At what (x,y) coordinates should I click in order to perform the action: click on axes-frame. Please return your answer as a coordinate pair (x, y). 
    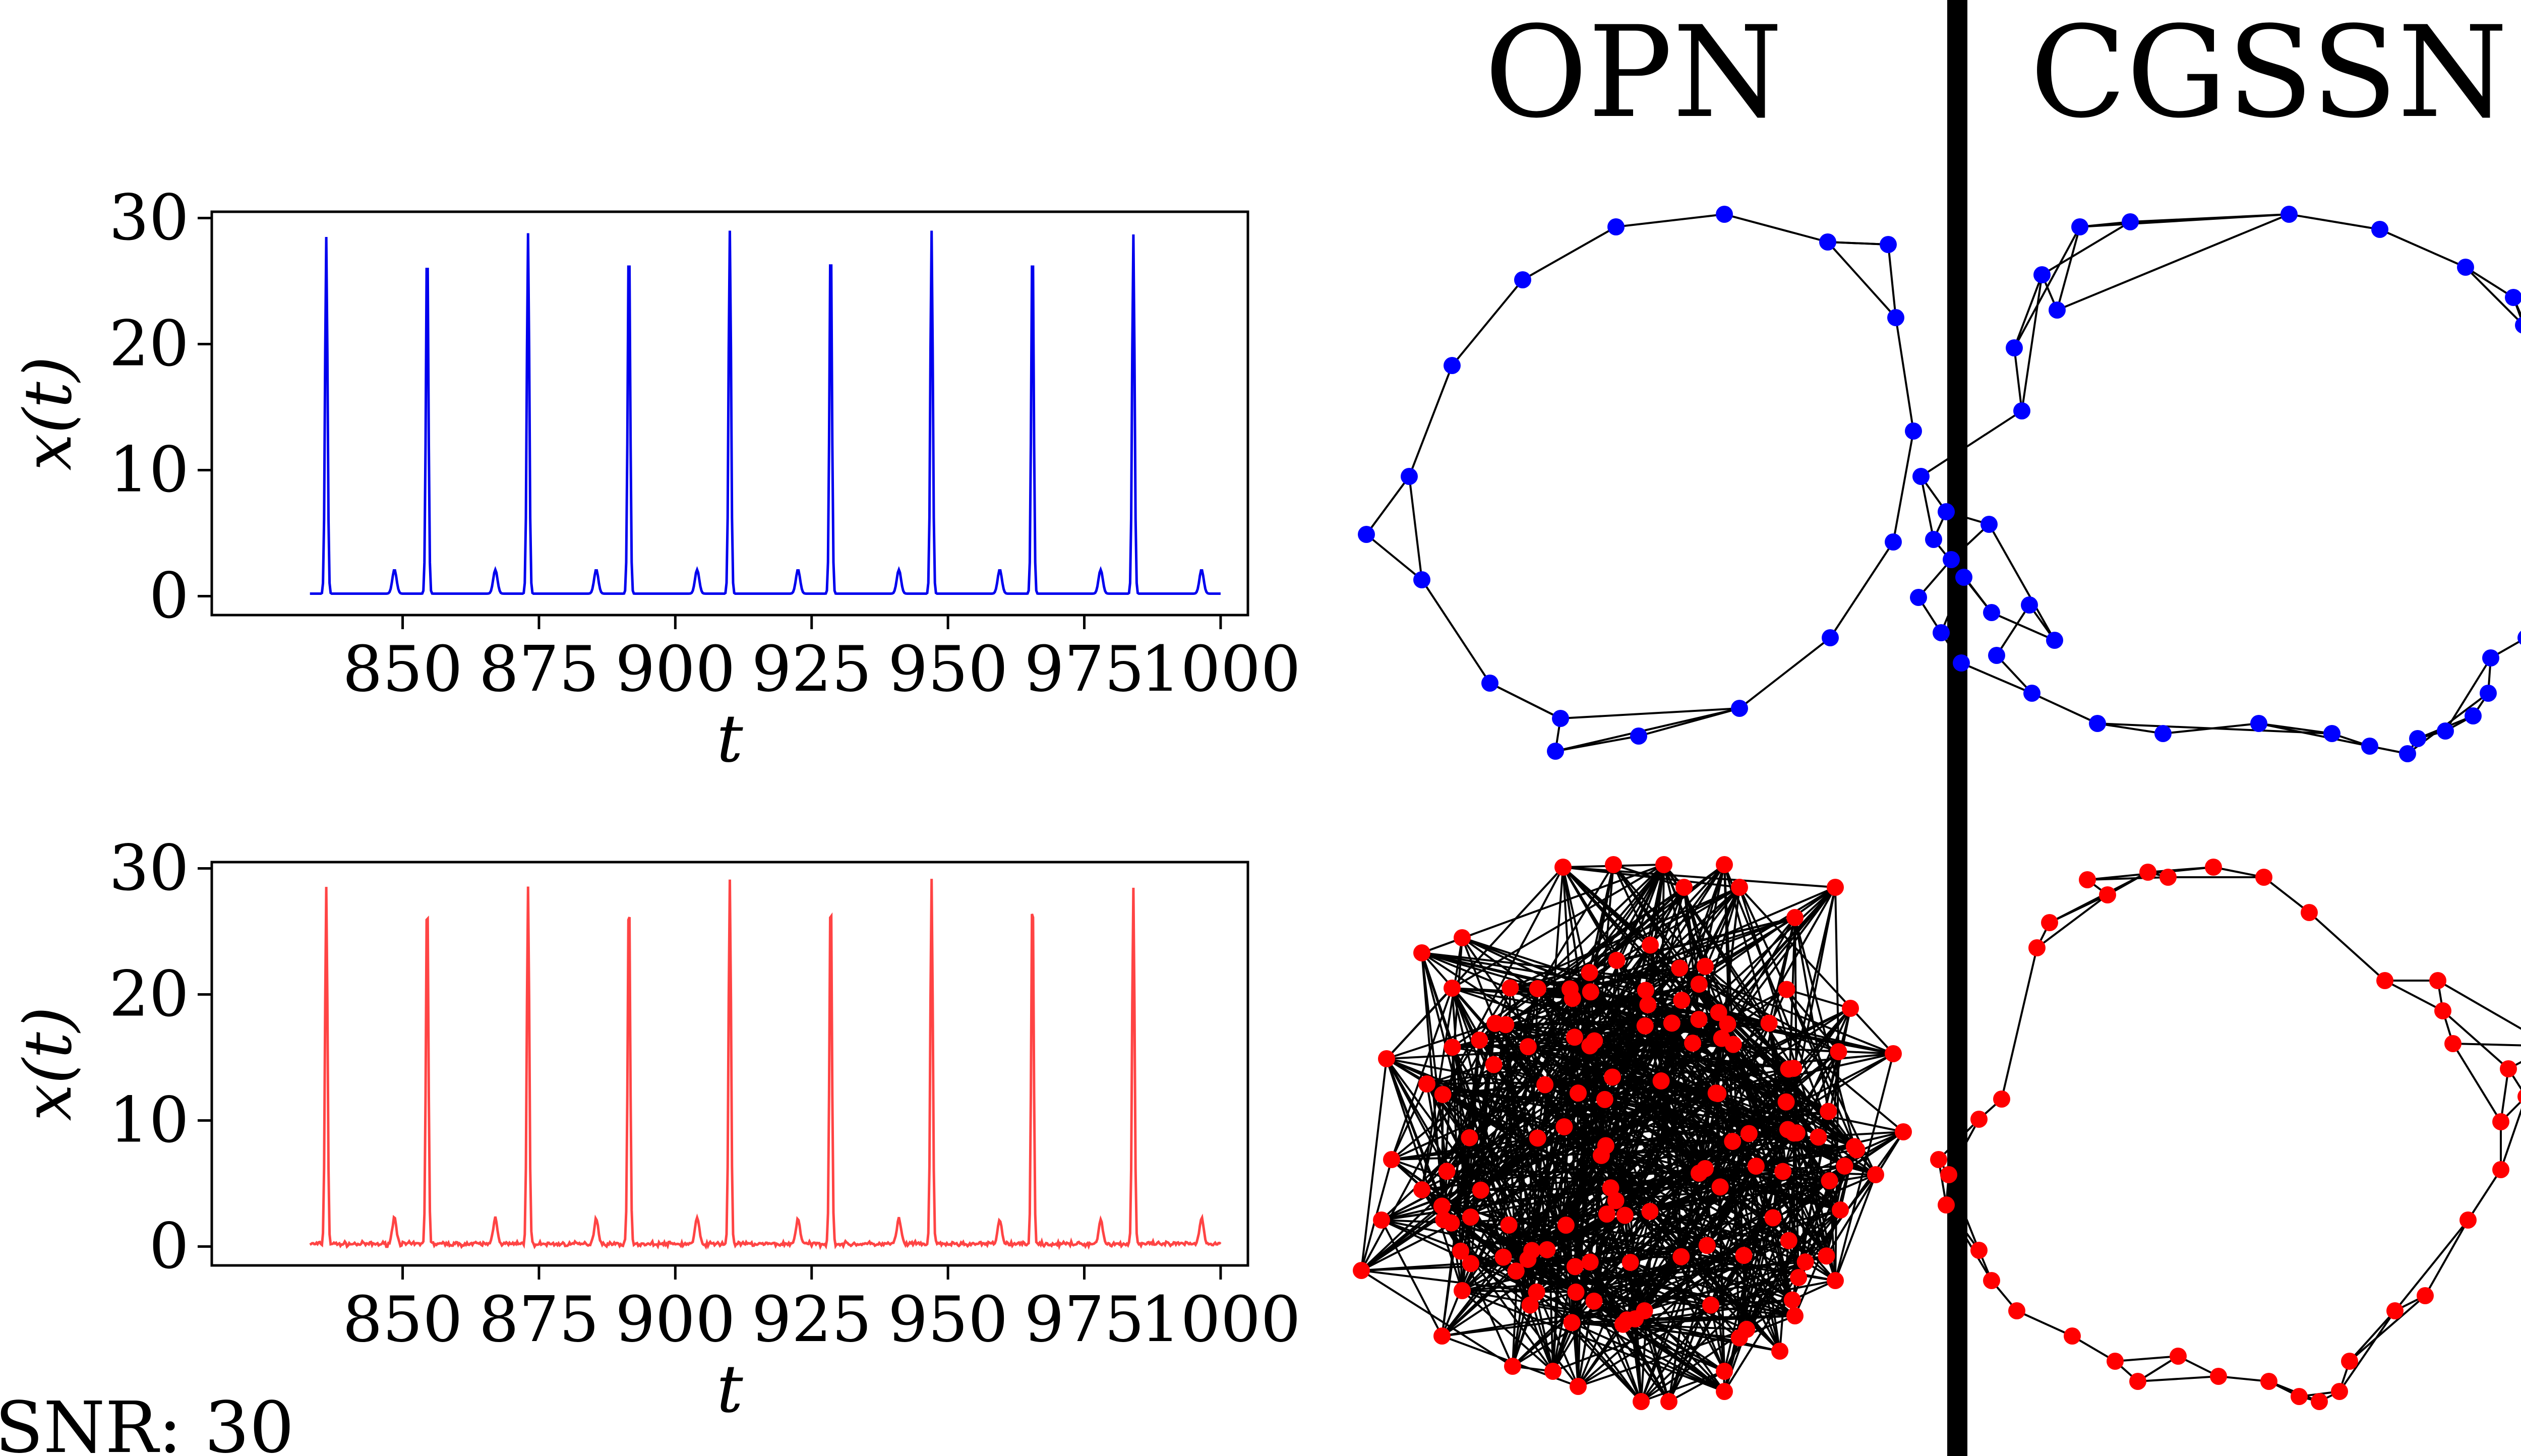
    Looking at the image, I should click on (729, 413).